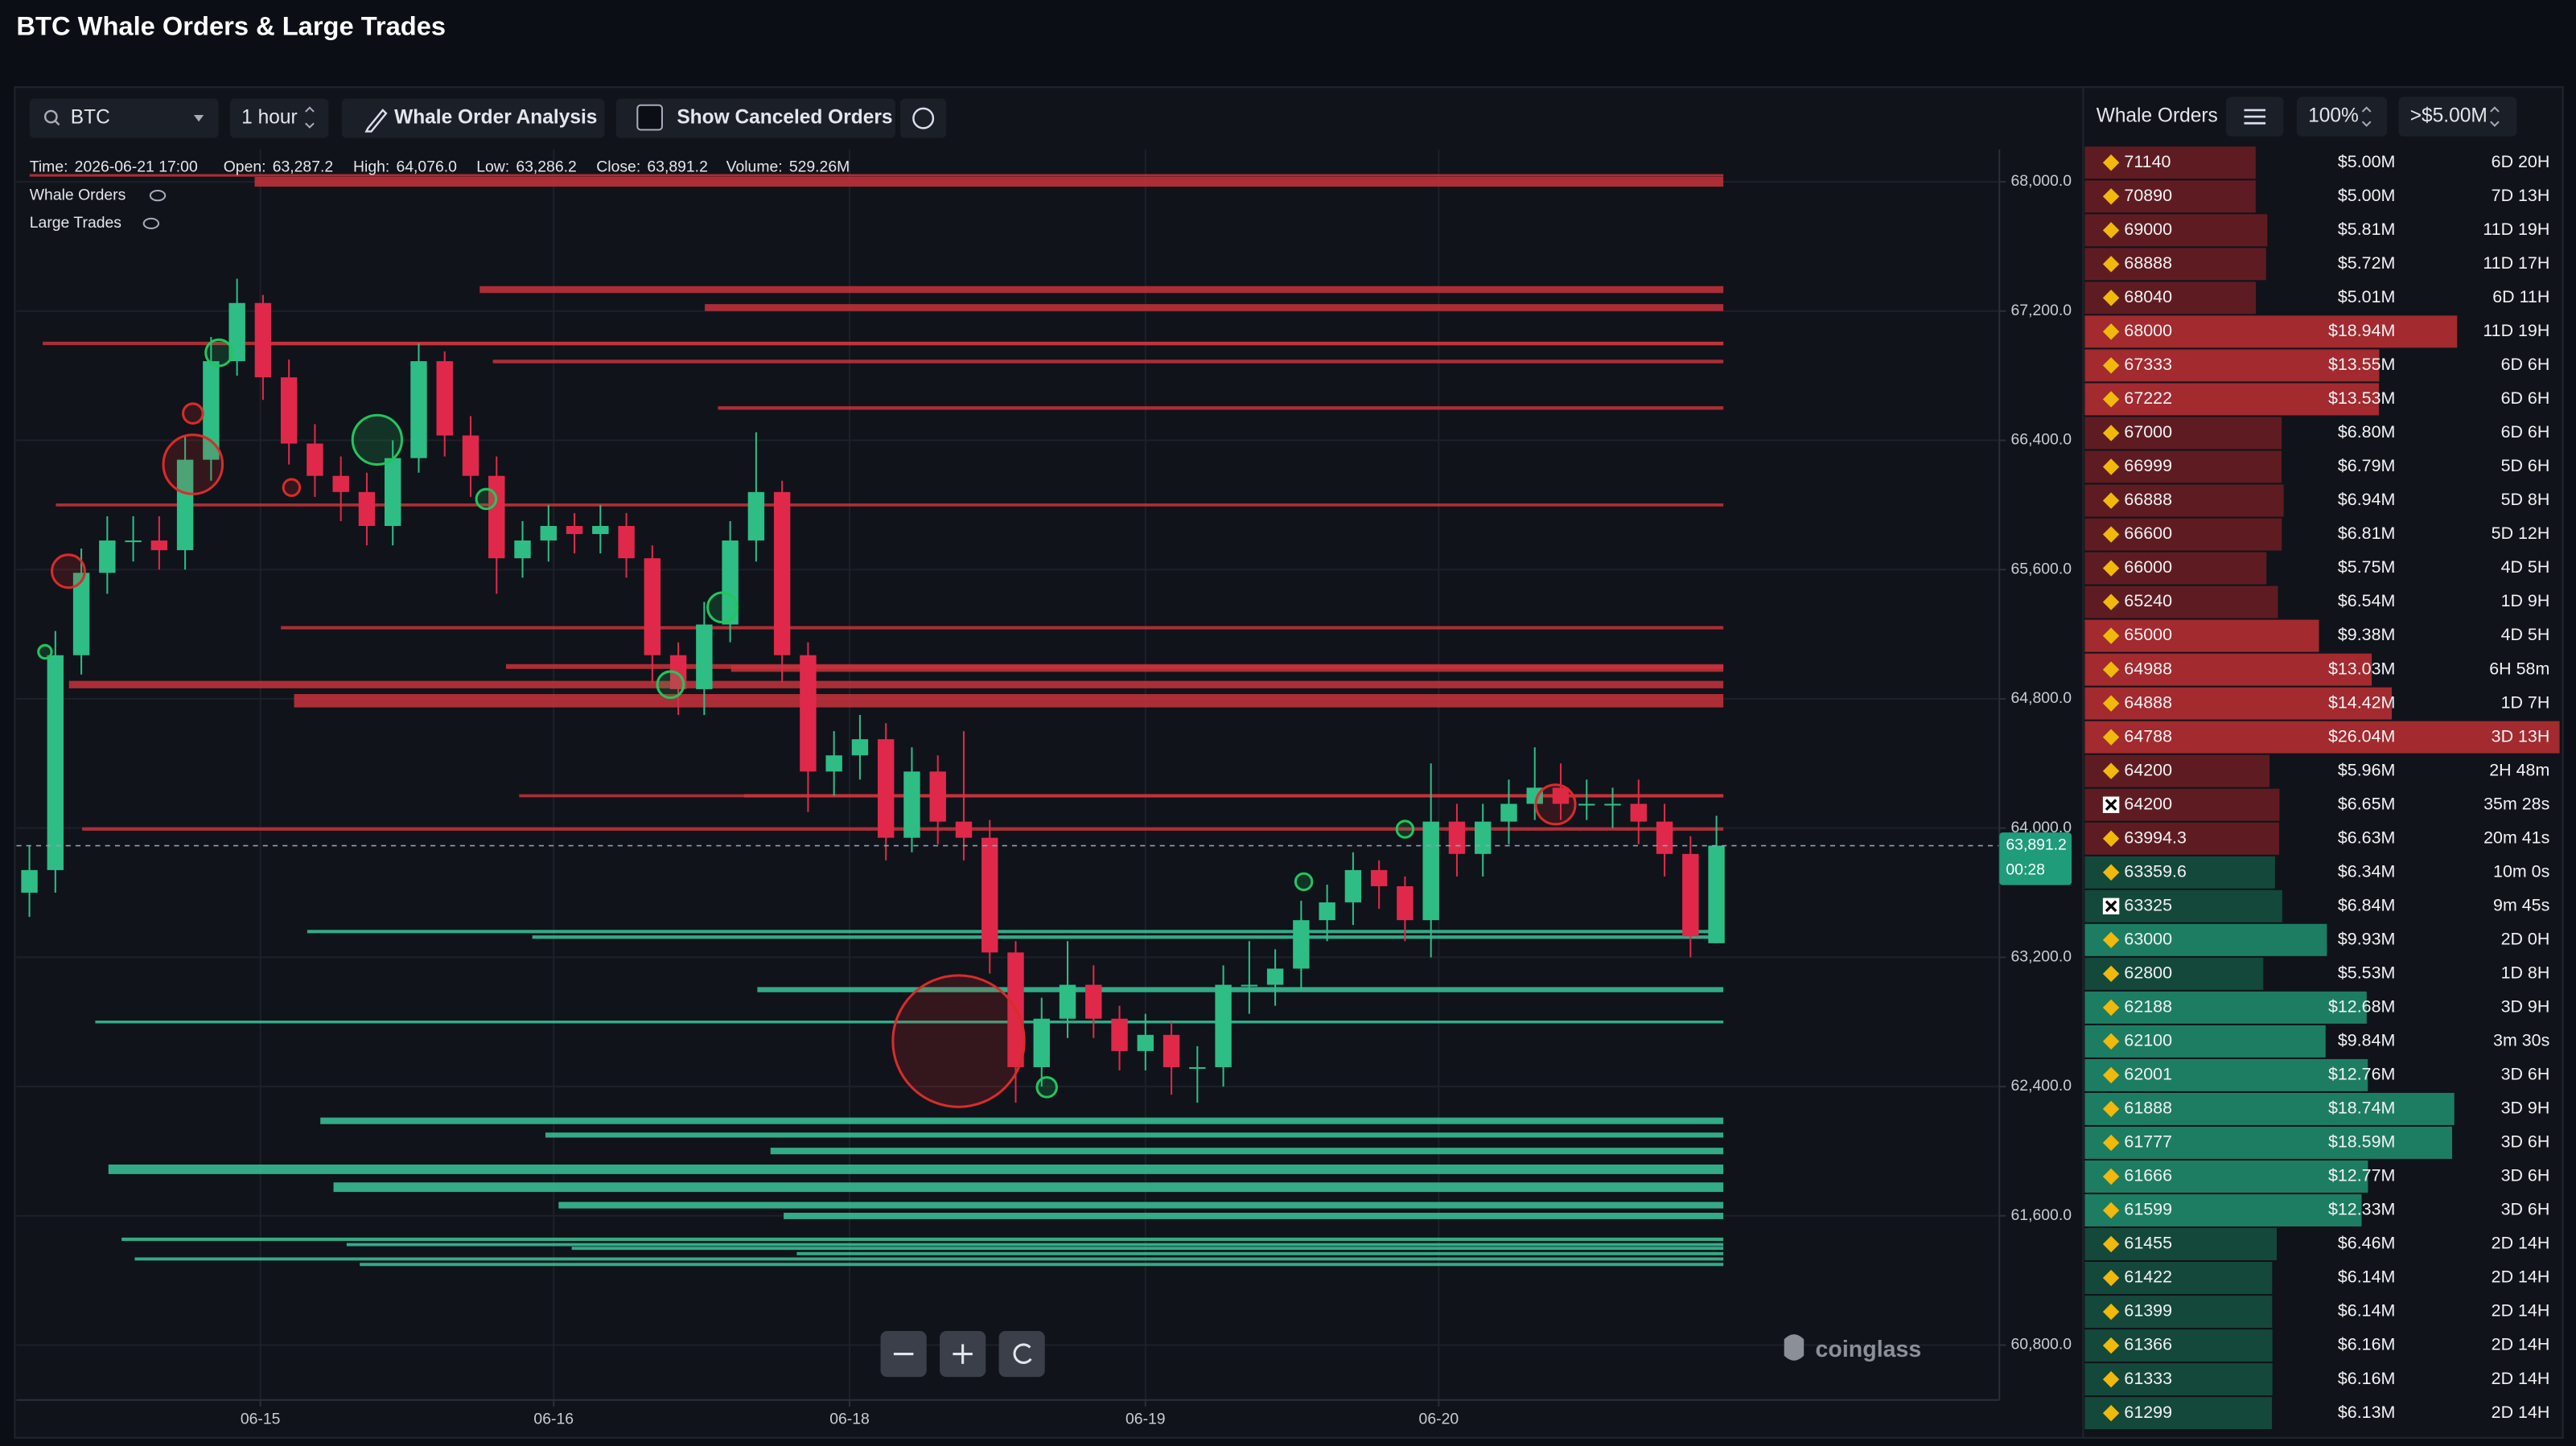  What do you see at coordinates (2316, 1041) in the screenshot?
I see `order-row: 62100 $9.84M 3m 30s` at bounding box center [2316, 1041].